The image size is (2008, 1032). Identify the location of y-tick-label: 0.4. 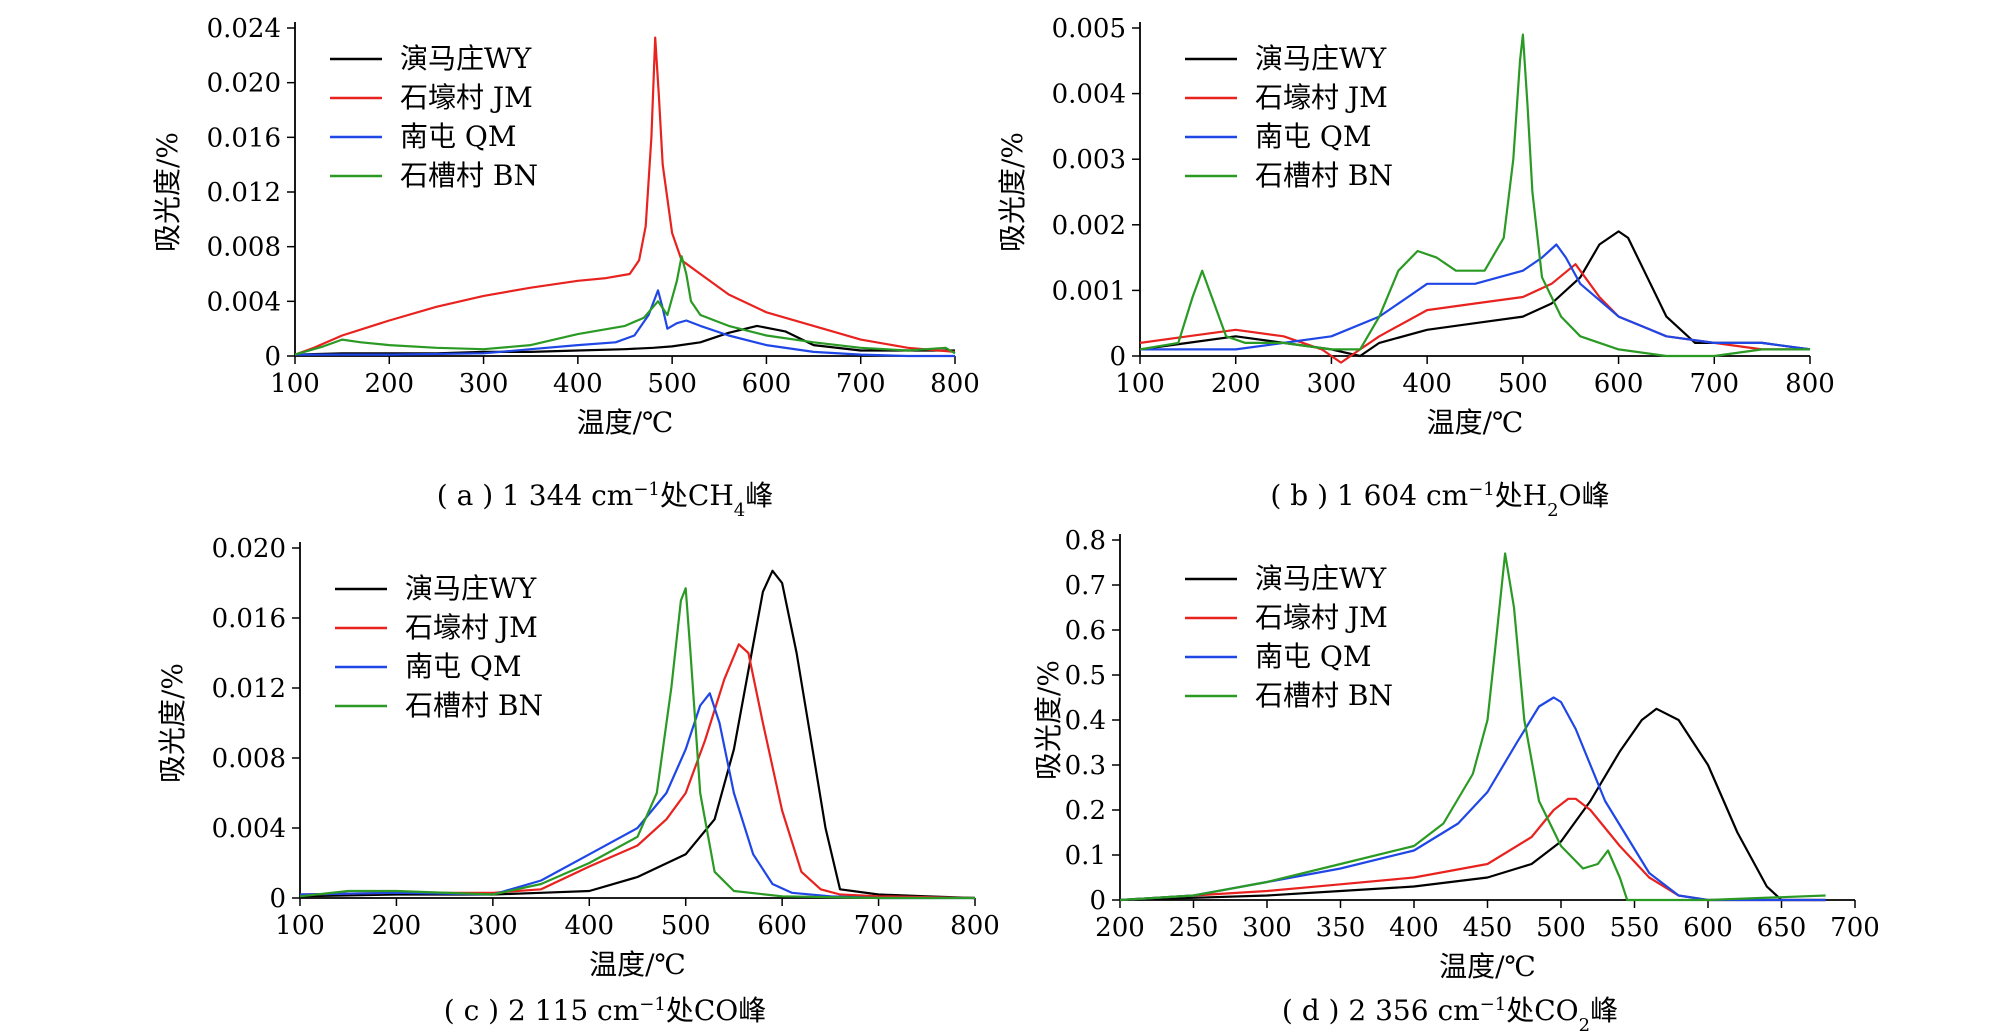
(1085, 721).